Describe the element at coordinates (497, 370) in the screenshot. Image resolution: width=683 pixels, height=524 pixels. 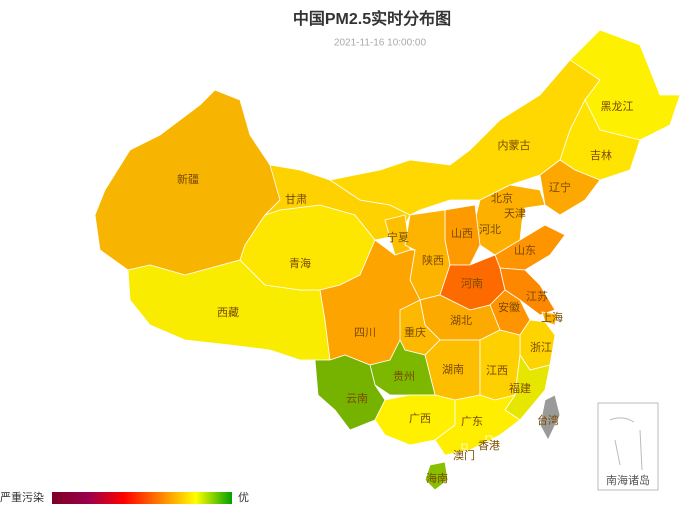
I see `province-label: 江西` at that location.